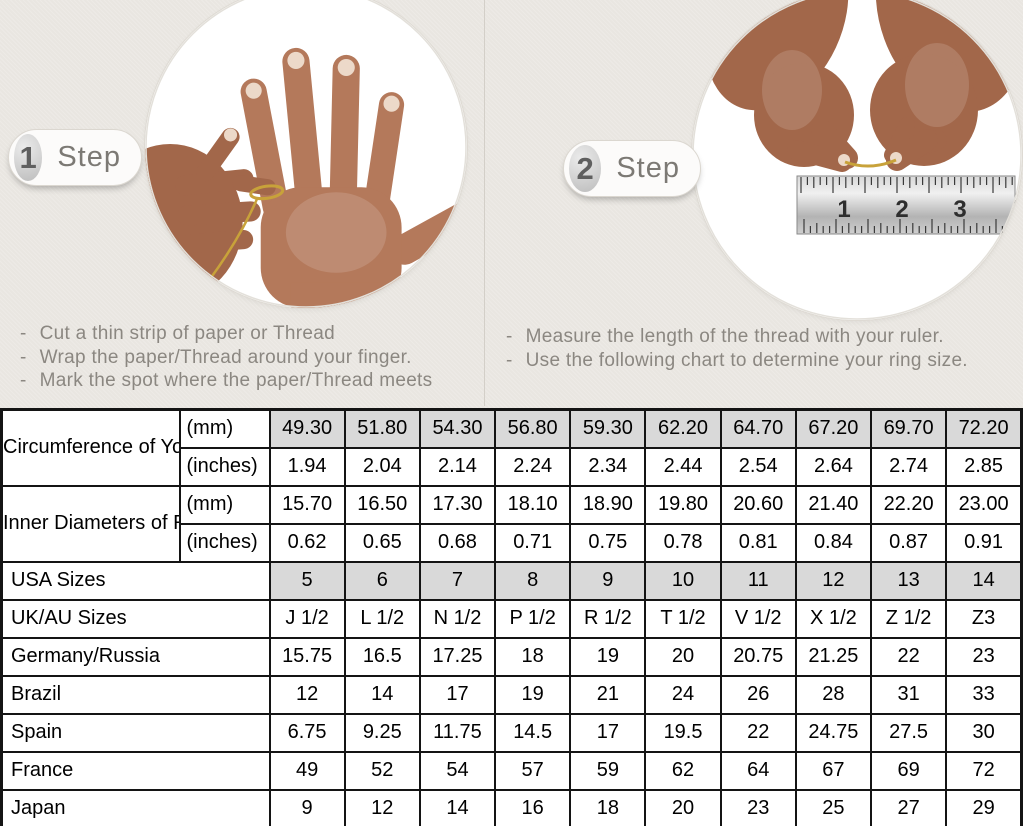  Describe the element at coordinates (984, 732) in the screenshot. I see `table-cell: 30` at that location.